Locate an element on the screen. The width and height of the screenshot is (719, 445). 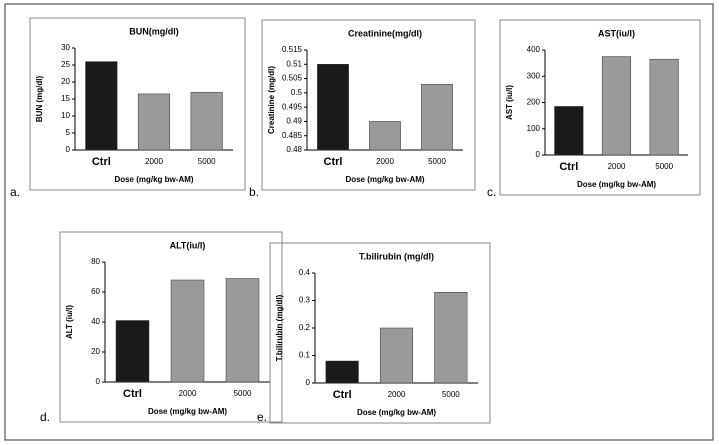
panel-label: d. is located at coordinates (45, 417).